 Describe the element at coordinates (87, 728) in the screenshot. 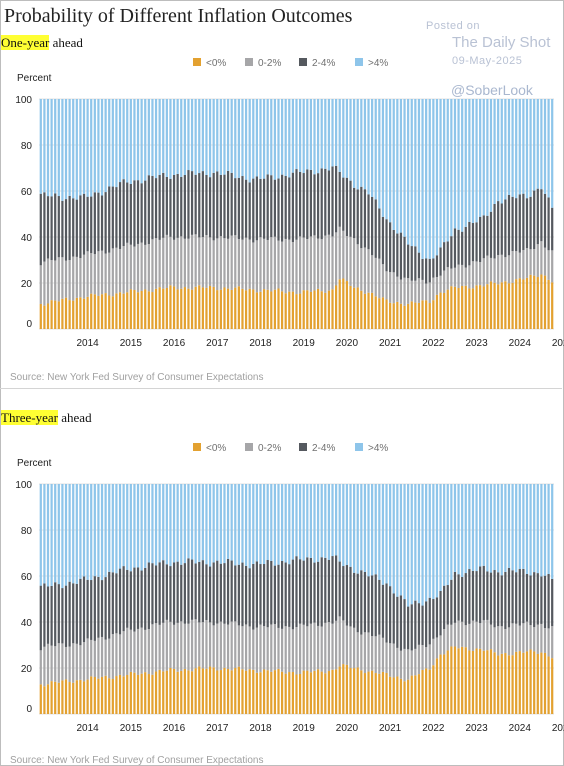

I see `x-tick-label: 2014` at that location.